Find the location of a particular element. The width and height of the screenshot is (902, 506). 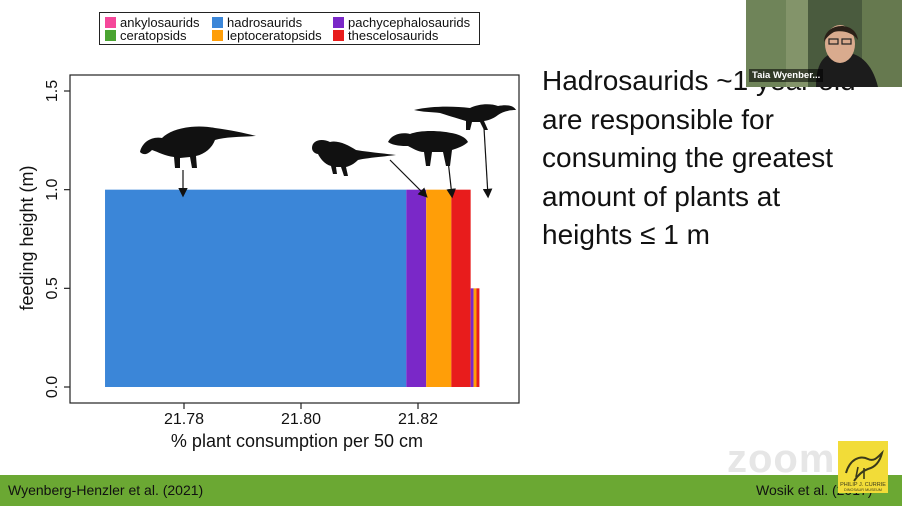

citation-left: Wyenberg-Henzler et al. (2021) is located at coordinates (106, 490).